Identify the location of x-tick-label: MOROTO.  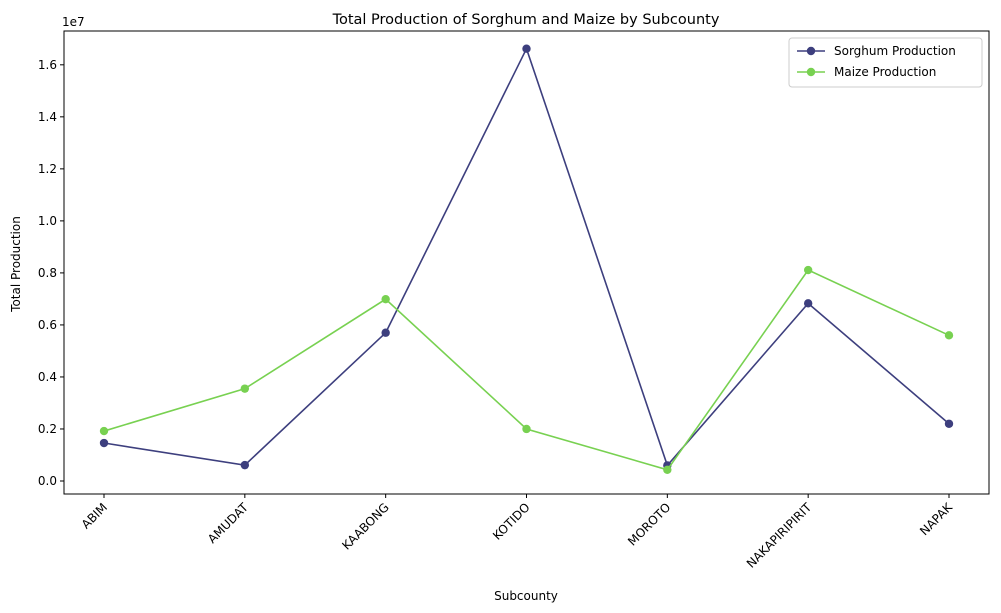
(649, 524).